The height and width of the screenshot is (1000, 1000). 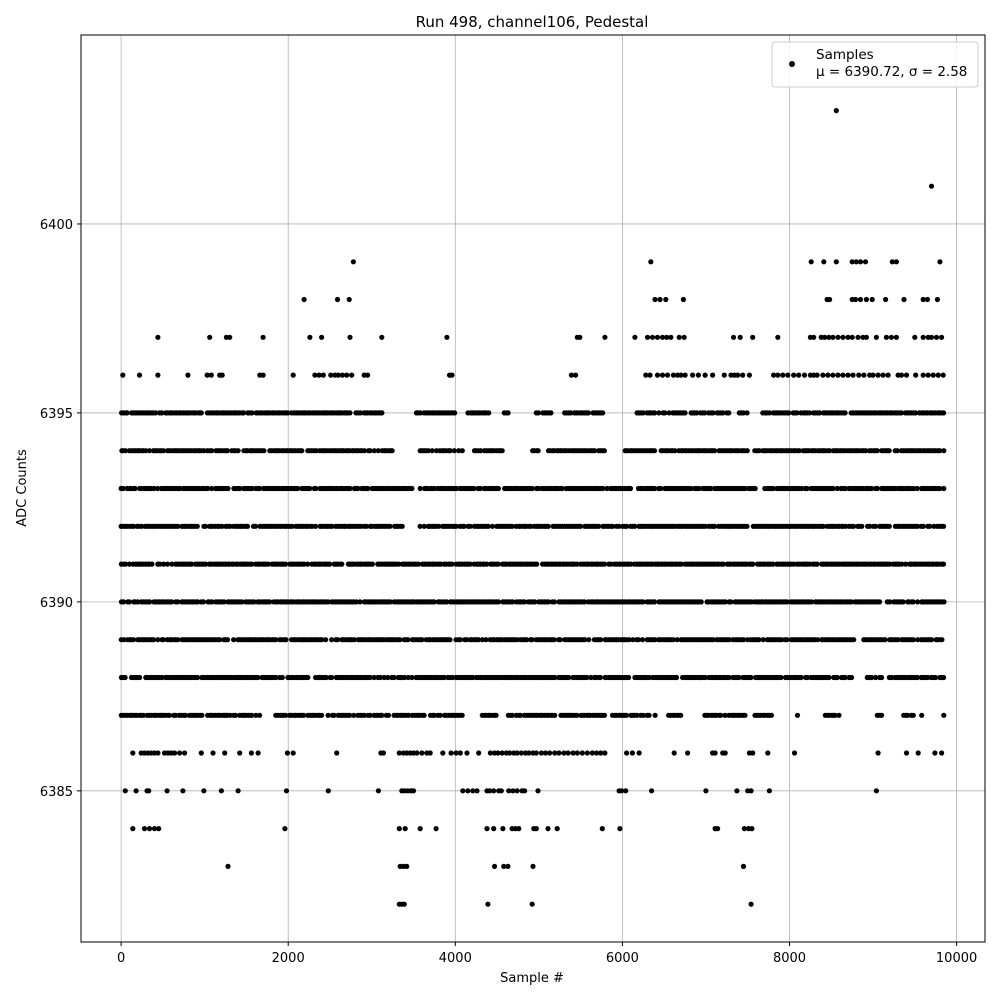 What do you see at coordinates (56, 792) in the screenshot?
I see `y-tick-label: 6385` at bounding box center [56, 792].